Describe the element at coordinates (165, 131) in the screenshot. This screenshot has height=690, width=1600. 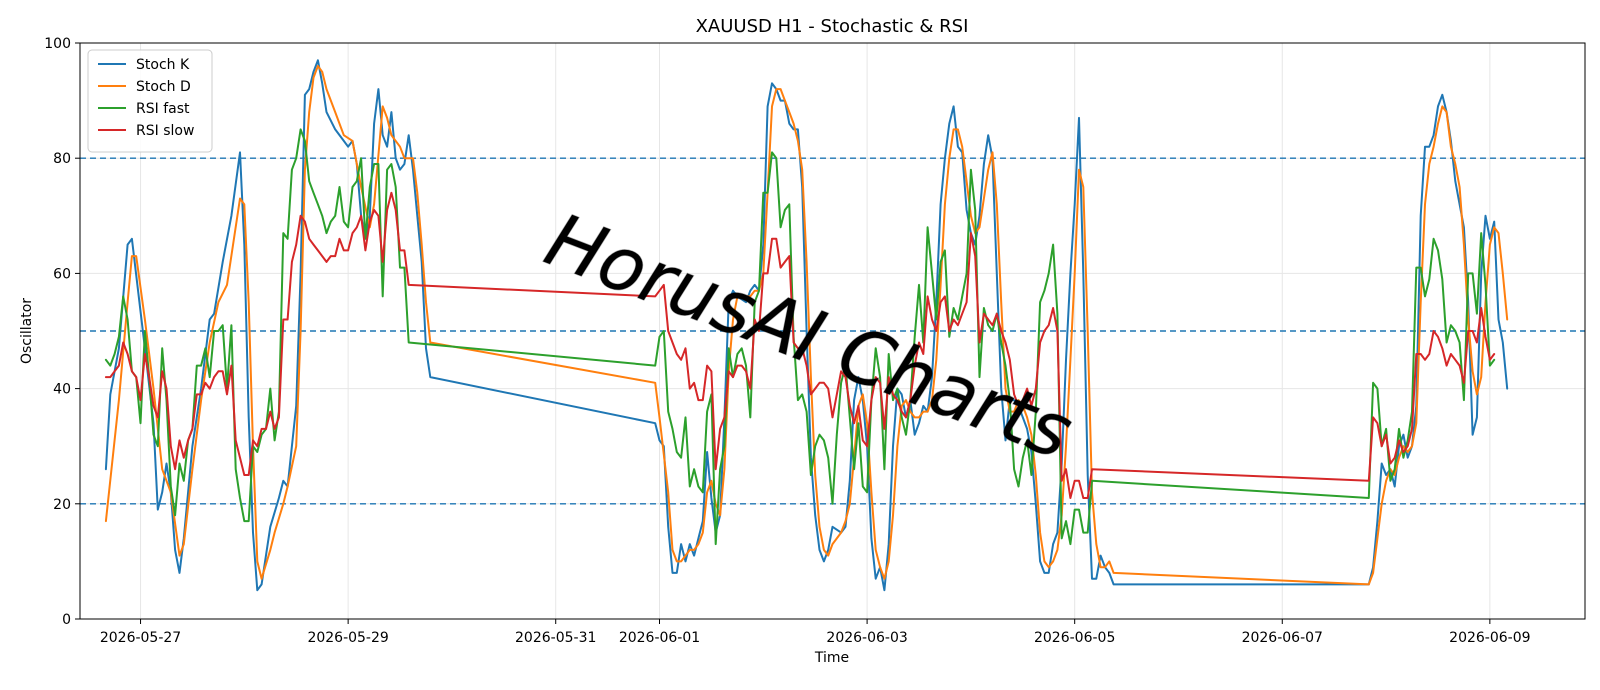
I see `legend-label: RSI slow` at that location.